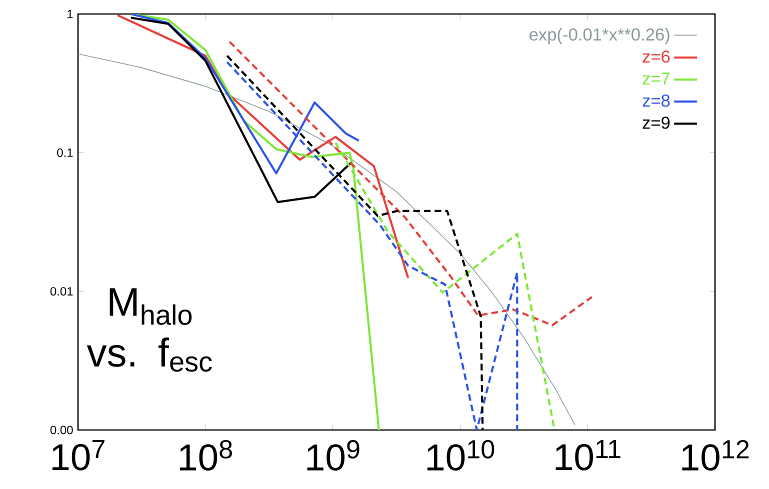 Image resolution: width=769 pixels, height=489 pixels. Describe the element at coordinates (656, 78) in the screenshot. I see `legend-label: z=7` at that location.